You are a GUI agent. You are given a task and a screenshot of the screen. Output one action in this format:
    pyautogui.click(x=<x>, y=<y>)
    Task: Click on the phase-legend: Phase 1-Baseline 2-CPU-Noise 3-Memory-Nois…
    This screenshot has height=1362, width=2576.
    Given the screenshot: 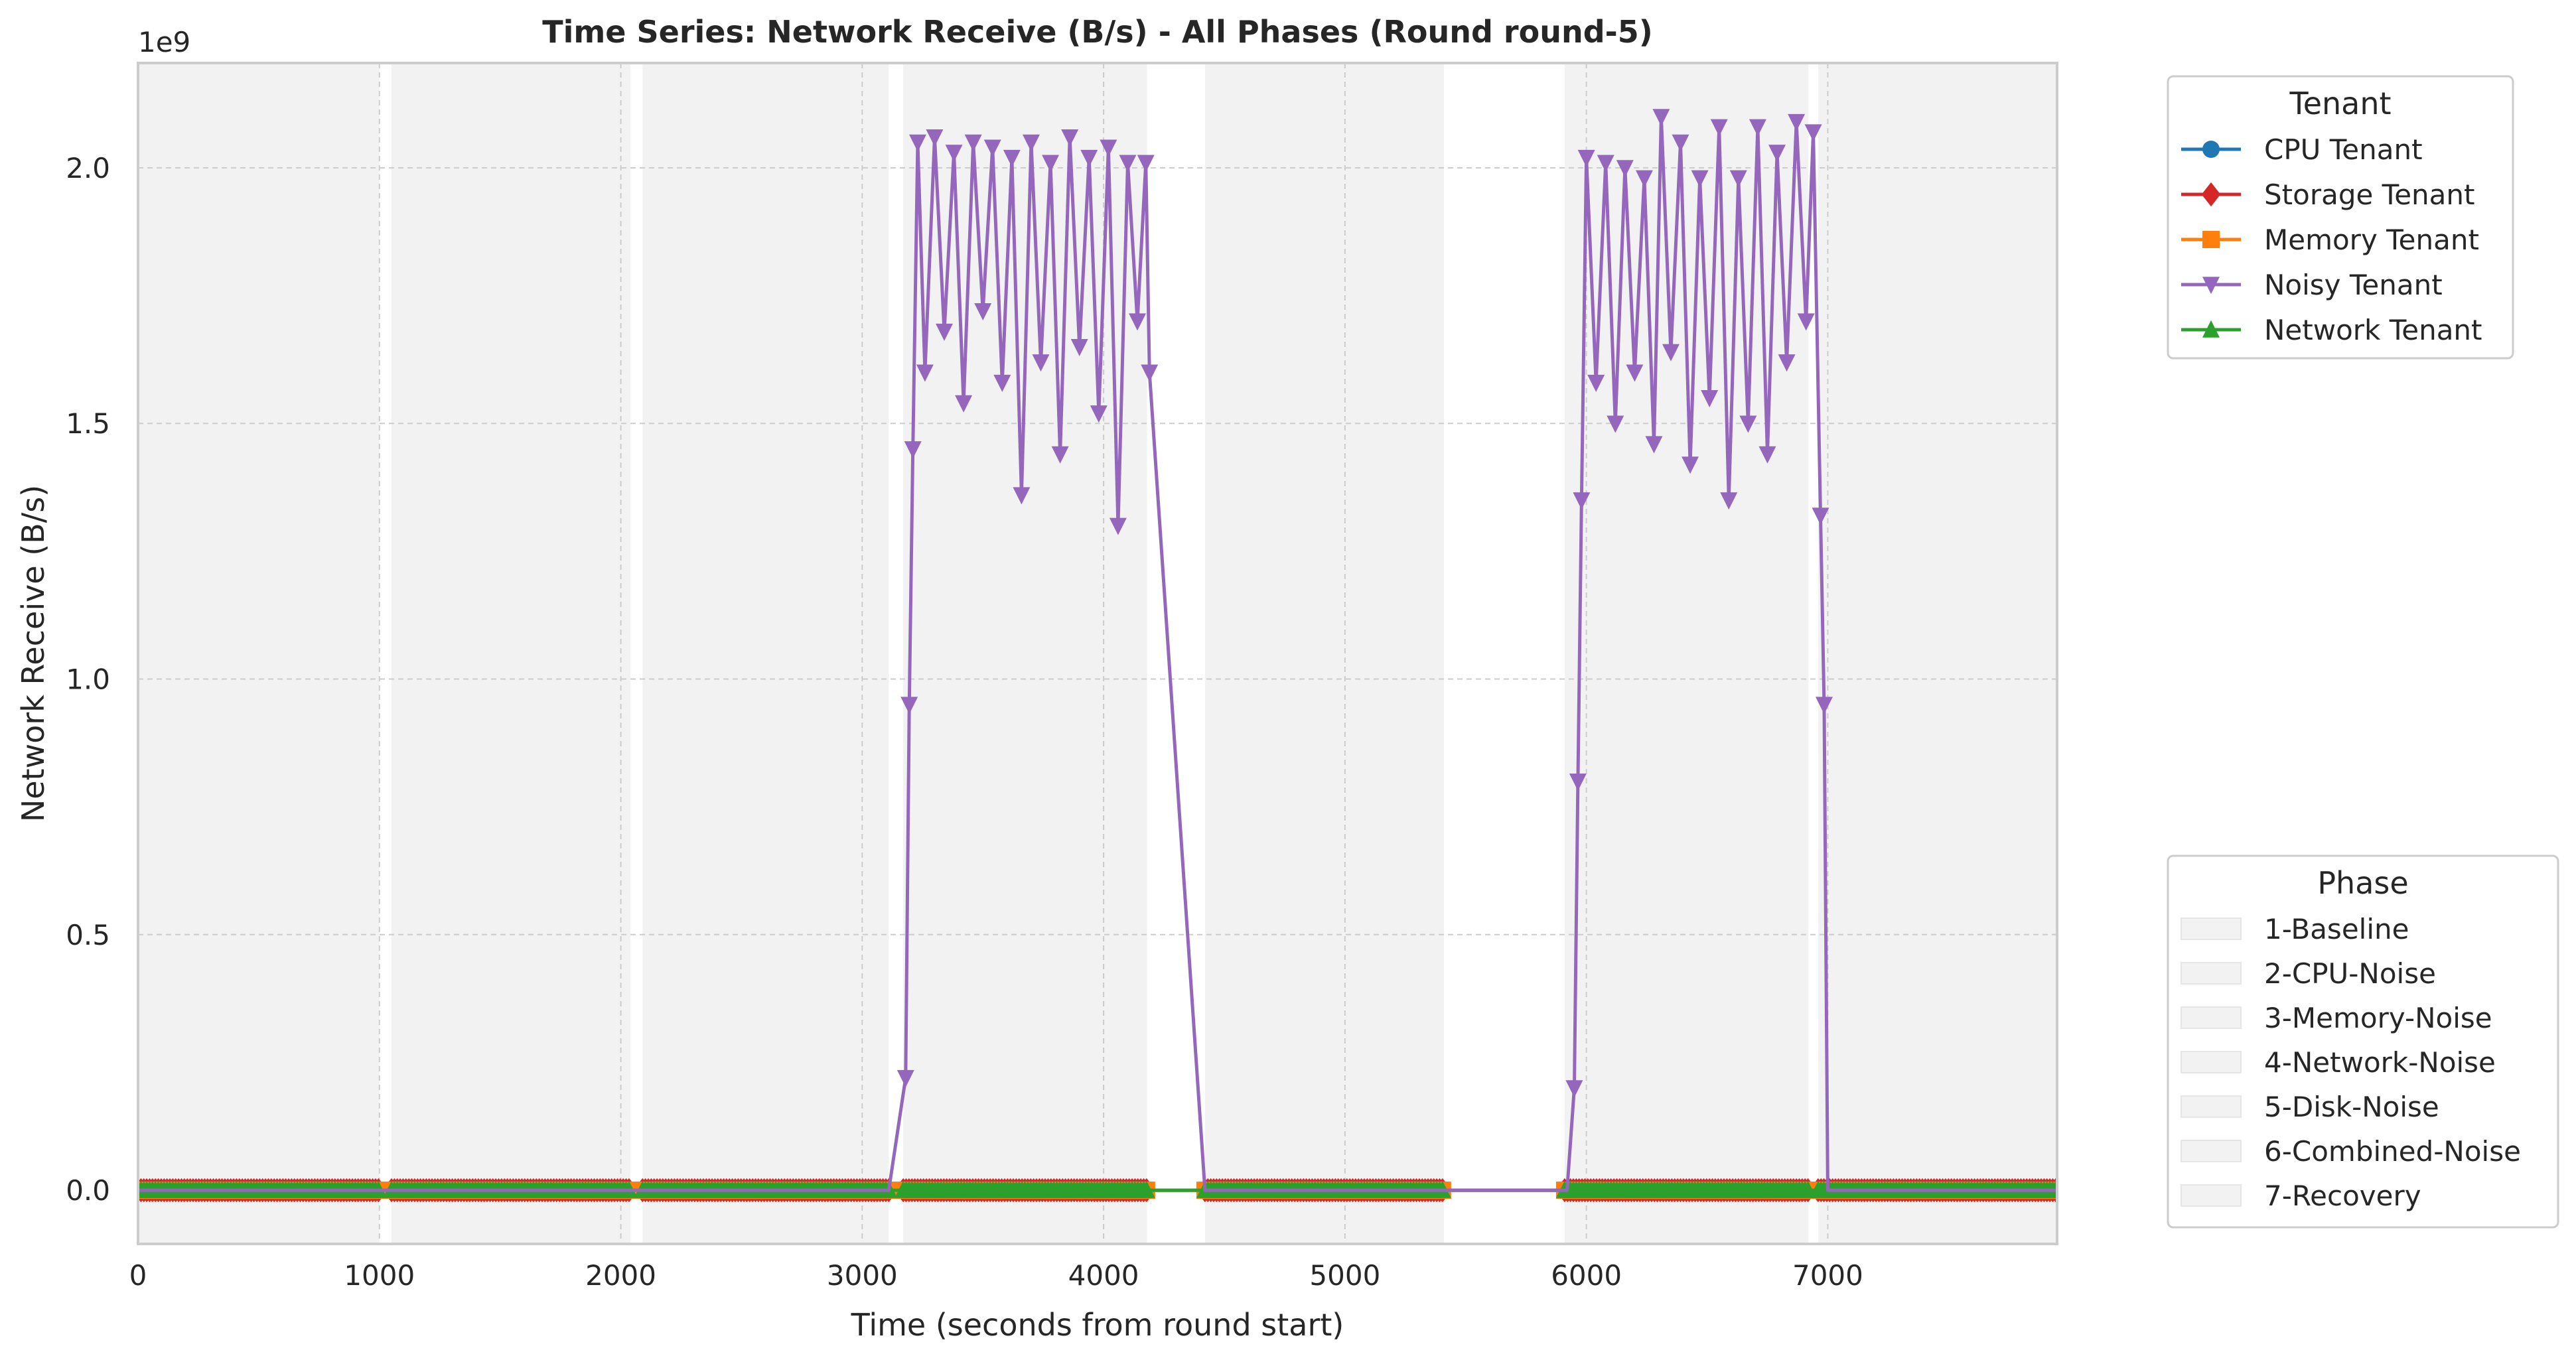 What is the action you would take?
    pyautogui.click(x=2363, y=1041)
    